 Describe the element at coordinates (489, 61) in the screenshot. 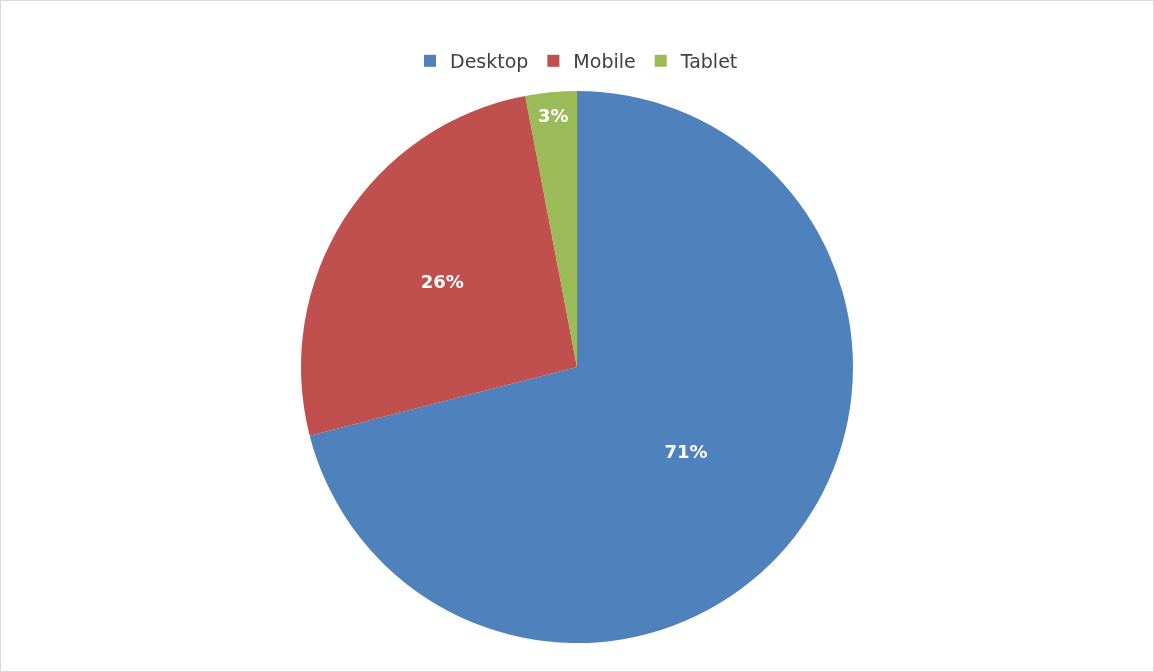

I see `legend-label: Desktop` at that location.